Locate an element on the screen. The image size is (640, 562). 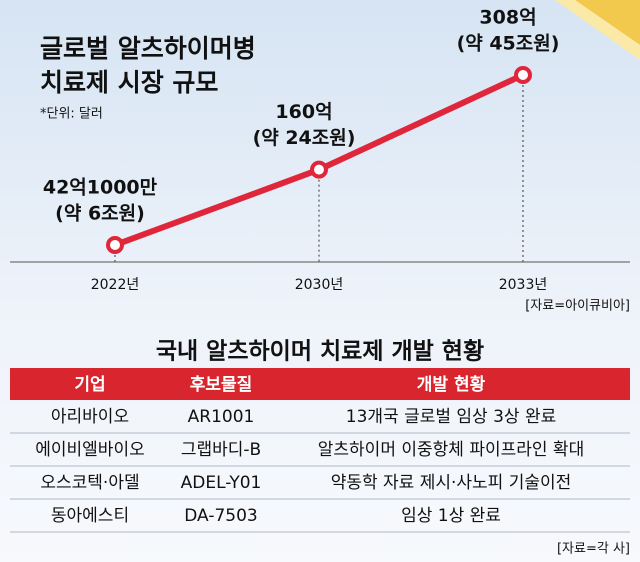
table-header: 후보물질 is located at coordinates (221, 384).